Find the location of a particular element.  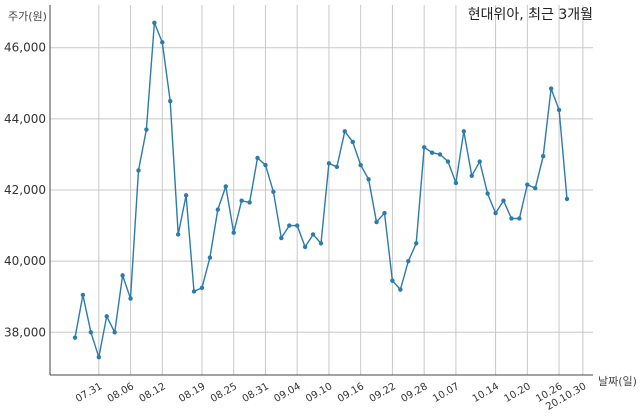

y-tick-label: 42,000 is located at coordinates (25, 190).